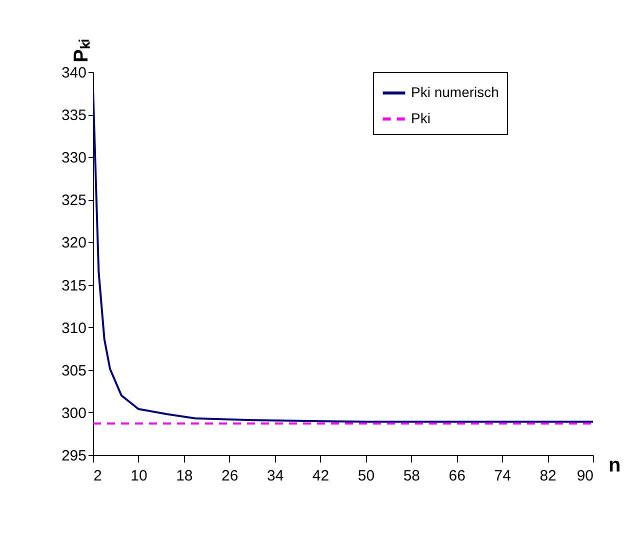  What do you see at coordinates (502, 476) in the screenshot?
I see `x-tick-label: 74` at bounding box center [502, 476].